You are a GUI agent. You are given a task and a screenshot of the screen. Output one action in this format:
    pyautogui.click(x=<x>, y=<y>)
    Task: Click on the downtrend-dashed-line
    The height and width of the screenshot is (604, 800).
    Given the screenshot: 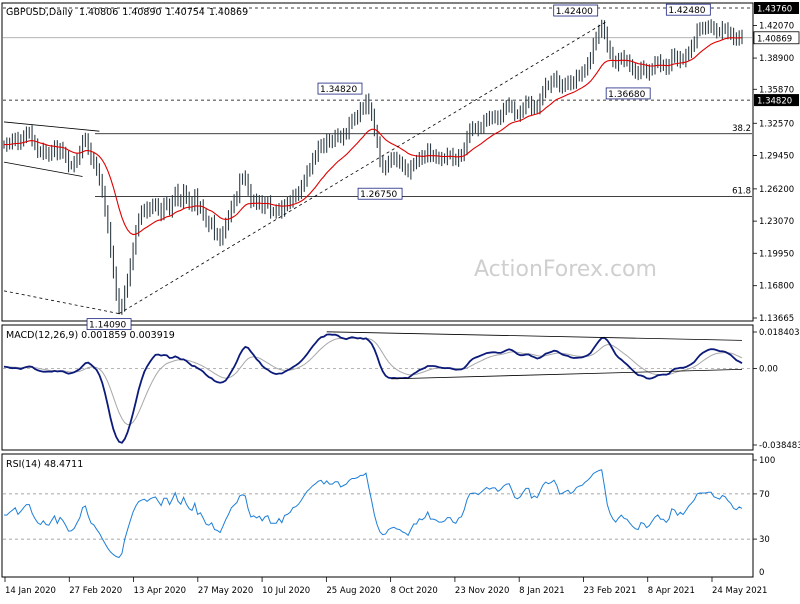 What is the action you would take?
    pyautogui.click(x=61, y=302)
    